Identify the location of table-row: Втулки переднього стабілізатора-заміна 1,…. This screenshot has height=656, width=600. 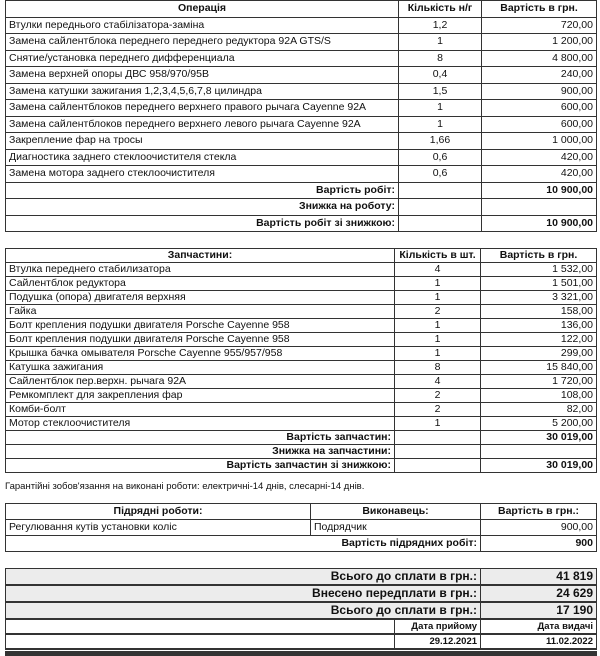
(301, 25).